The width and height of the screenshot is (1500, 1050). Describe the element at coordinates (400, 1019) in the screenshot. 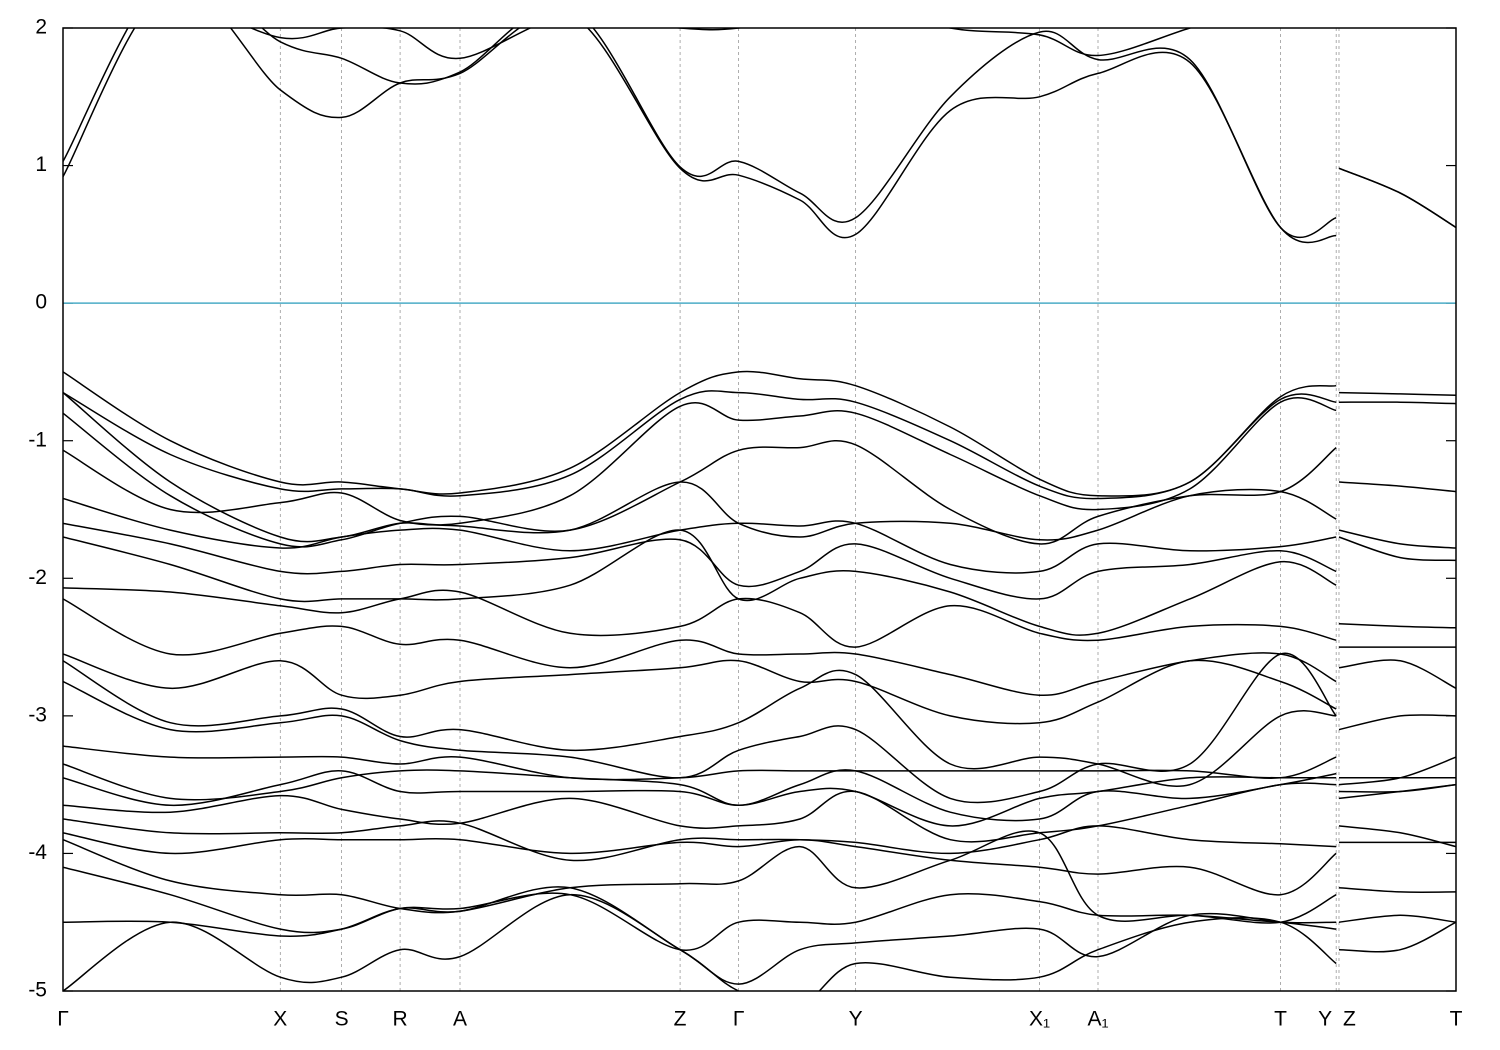

I see `x-tick-label: R` at that location.